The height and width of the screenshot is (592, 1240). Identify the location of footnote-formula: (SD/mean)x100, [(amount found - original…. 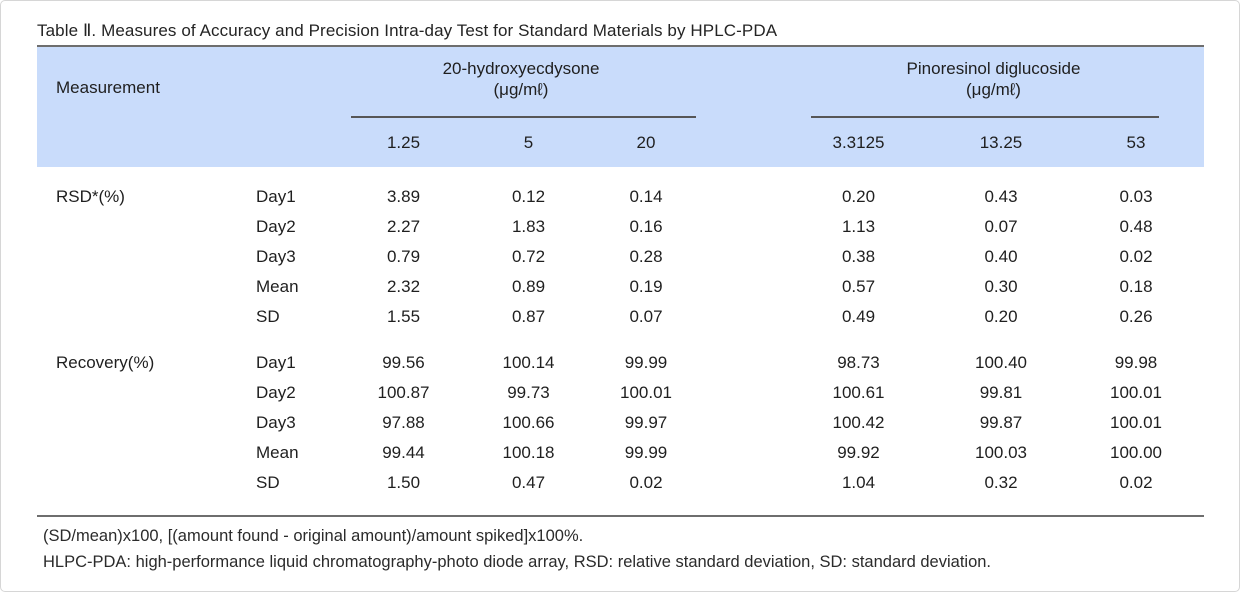
(313, 536).